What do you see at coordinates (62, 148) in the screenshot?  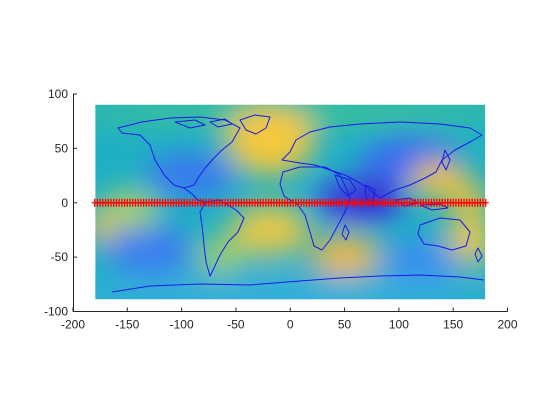 I see `y-tick-label: 50` at bounding box center [62, 148].